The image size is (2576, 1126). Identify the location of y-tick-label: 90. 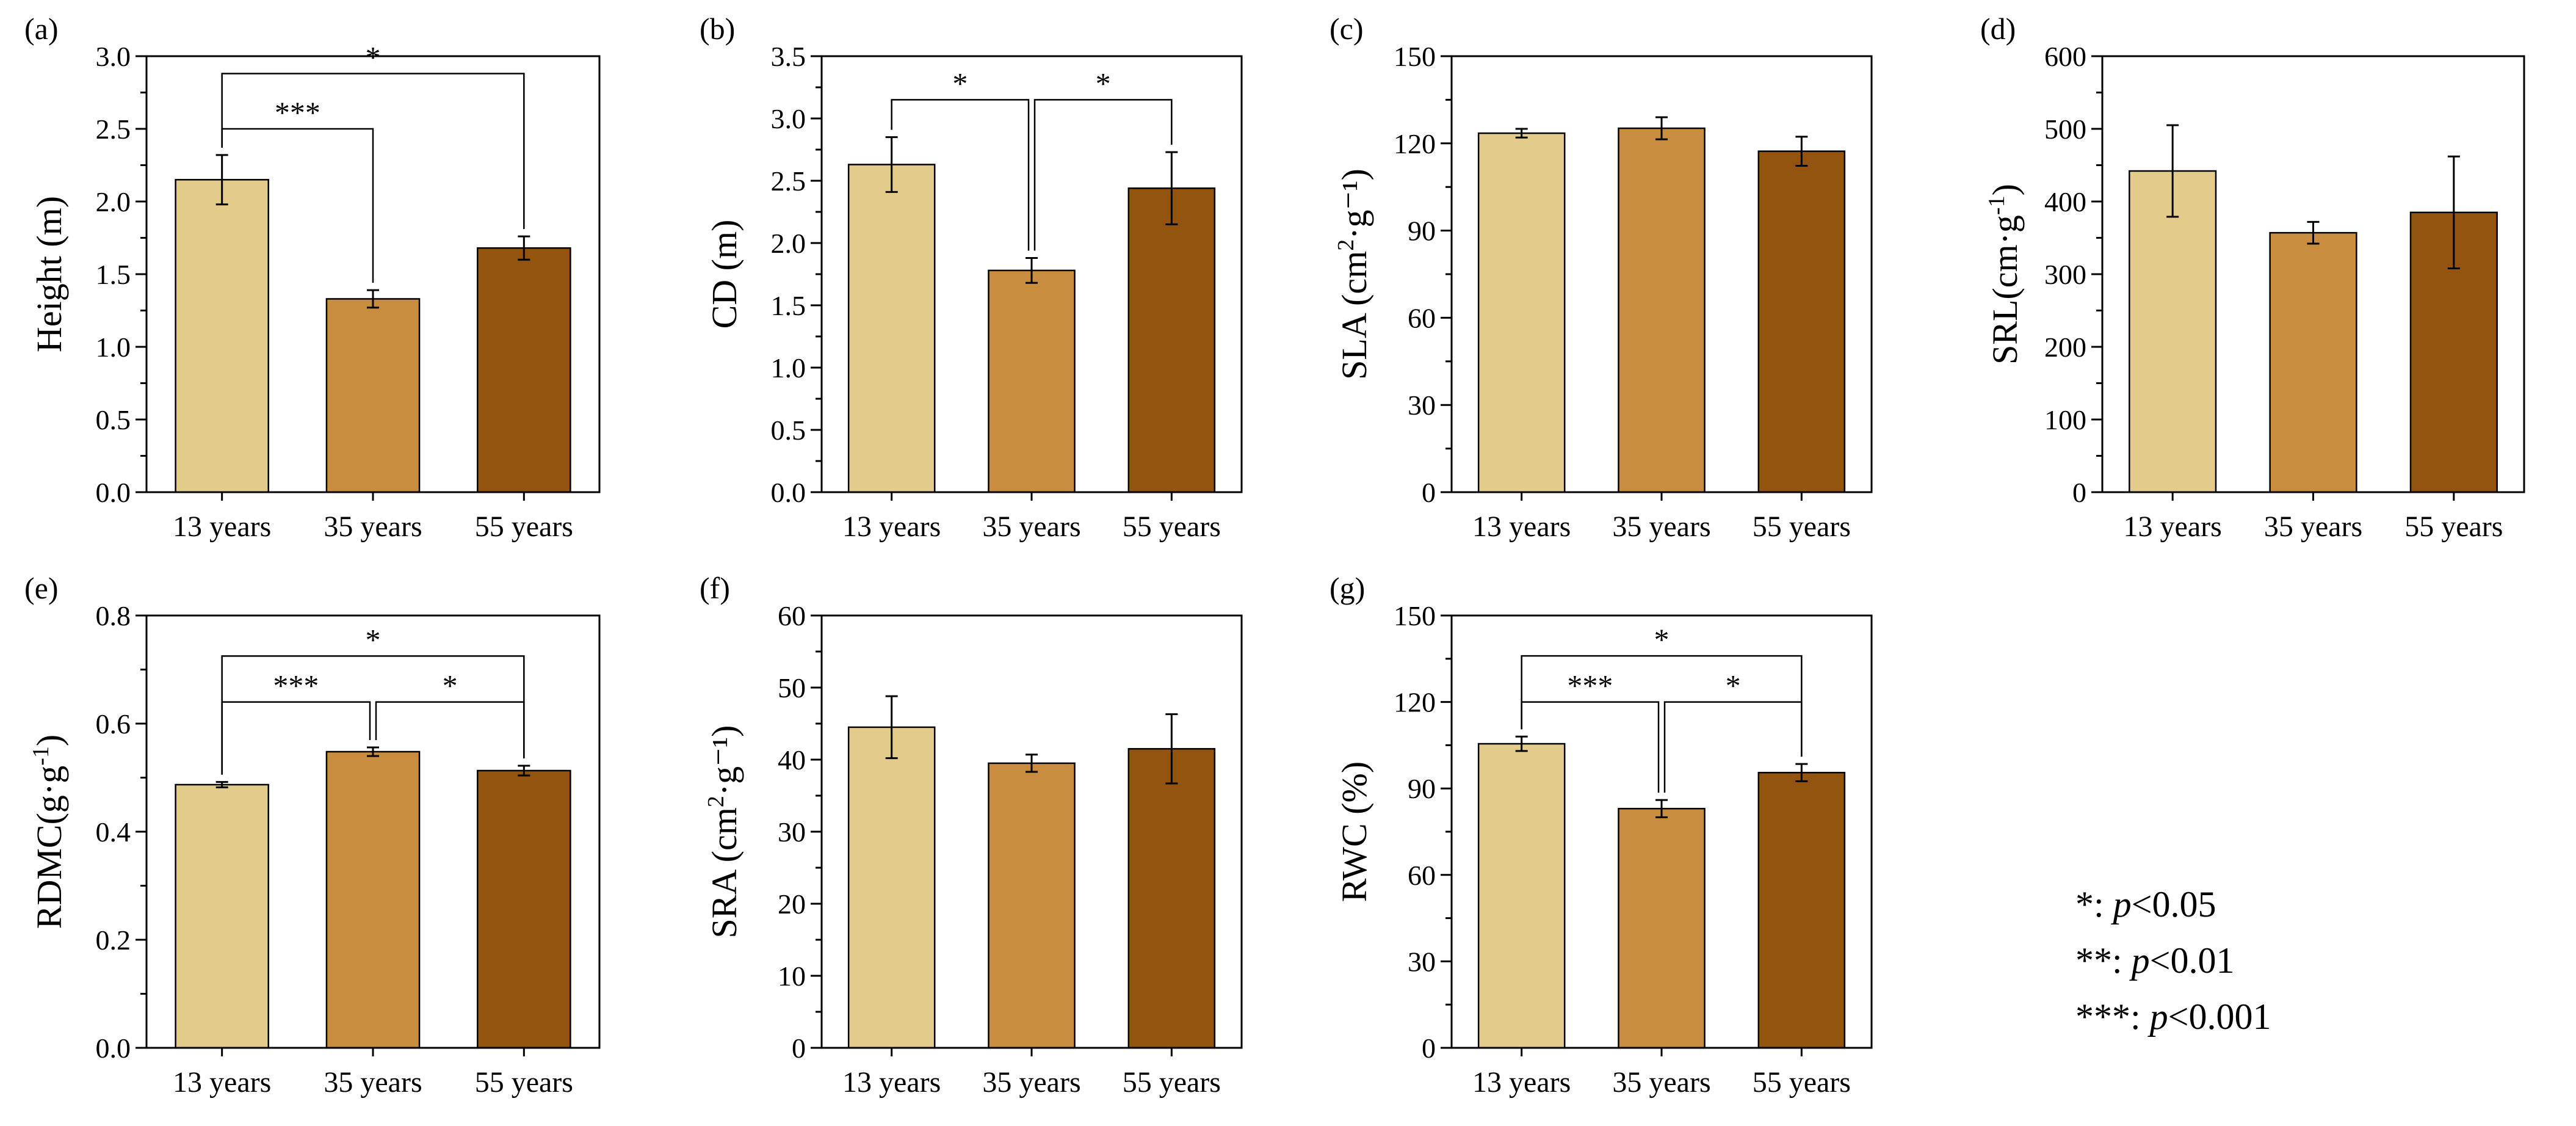
(1422, 788).